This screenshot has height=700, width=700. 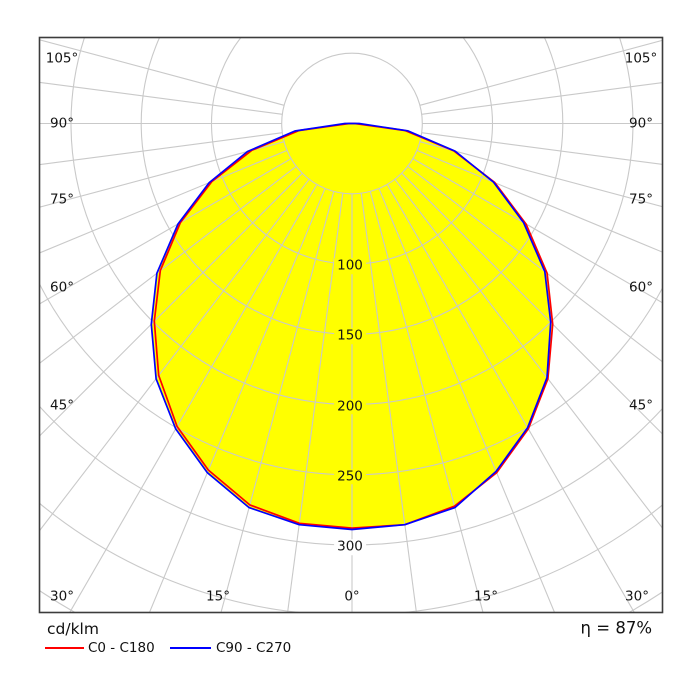 I want to click on radial-value-tick: 200, so click(x=350, y=406).